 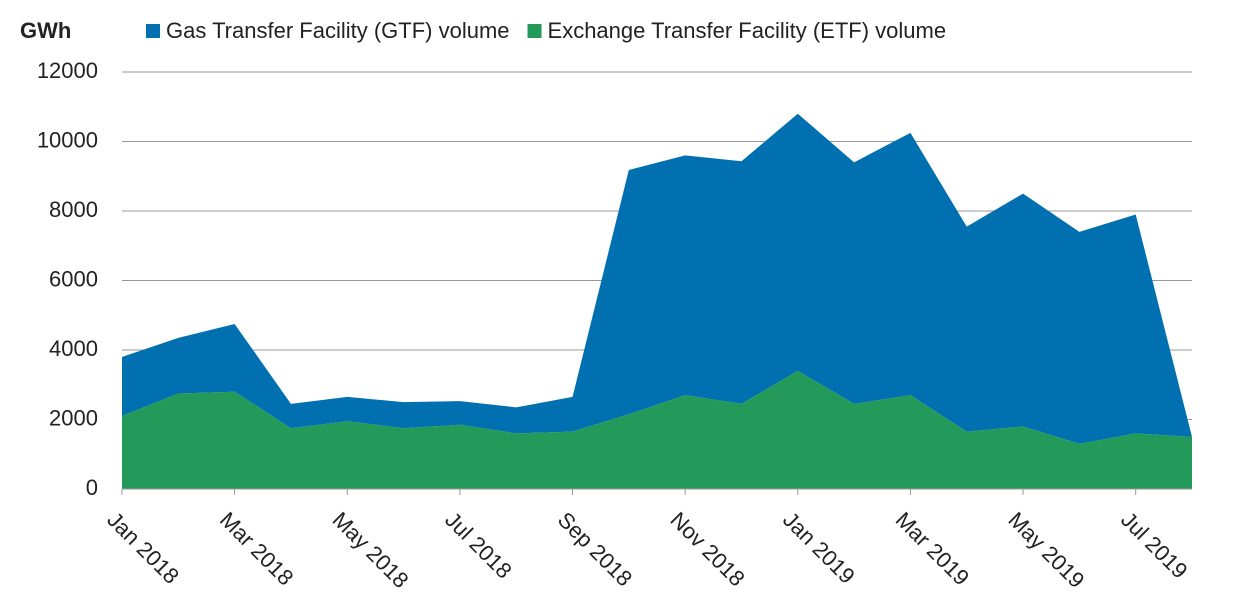 What do you see at coordinates (143, 548) in the screenshot?
I see `x-tick-label: Jan 2018` at bounding box center [143, 548].